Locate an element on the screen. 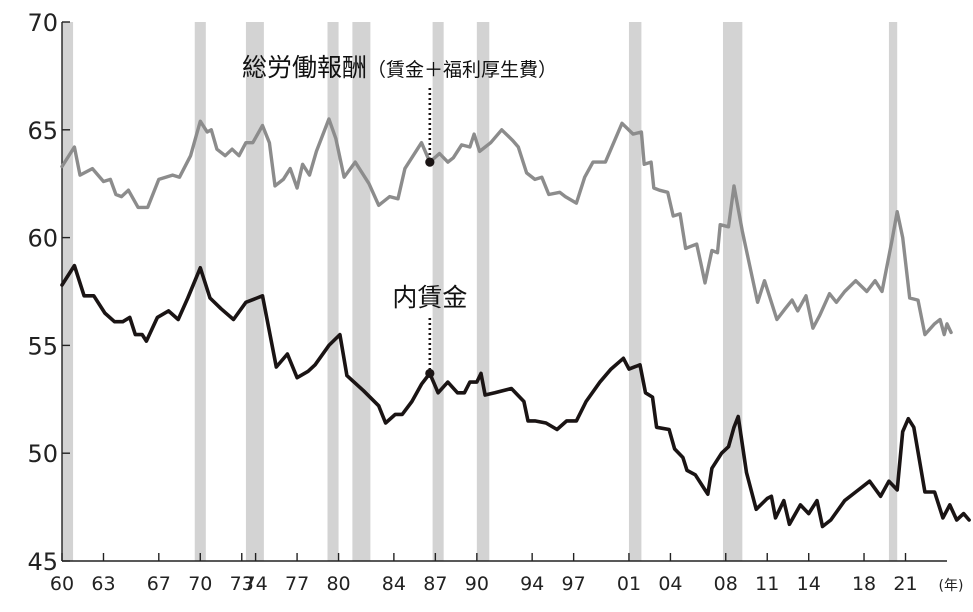 The width and height of the screenshot is (973, 612). x-tick-label: 11 is located at coordinates (767, 584).